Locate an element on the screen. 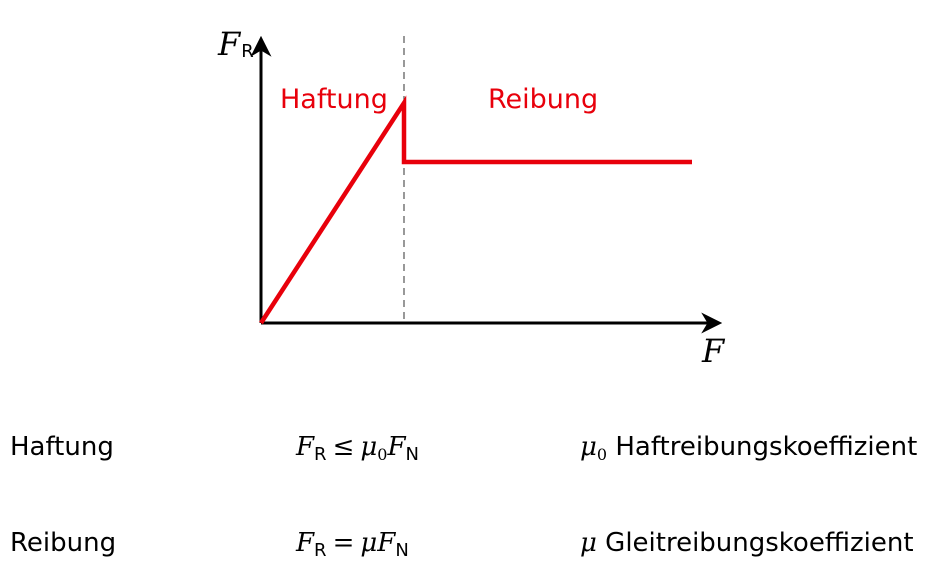 This screenshot has height=570, width=928. x-axis-label: F is located at coordinates (713, 351).